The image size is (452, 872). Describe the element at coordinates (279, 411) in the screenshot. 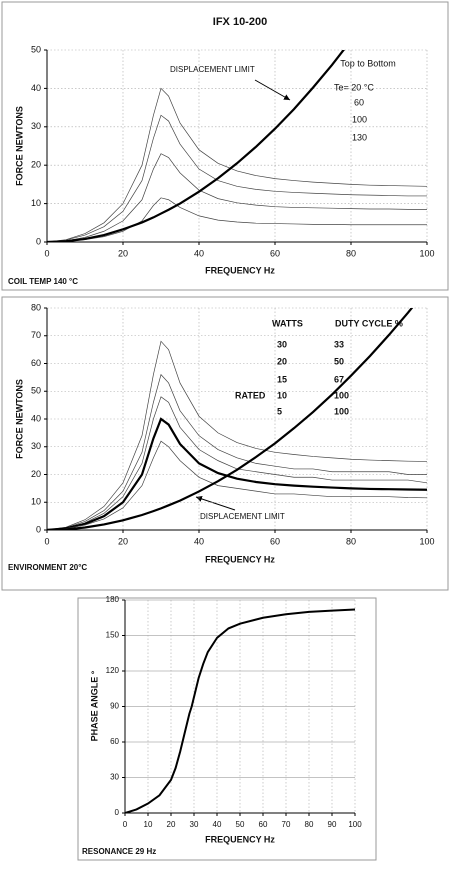

I see `table-cell: 5` at that location.